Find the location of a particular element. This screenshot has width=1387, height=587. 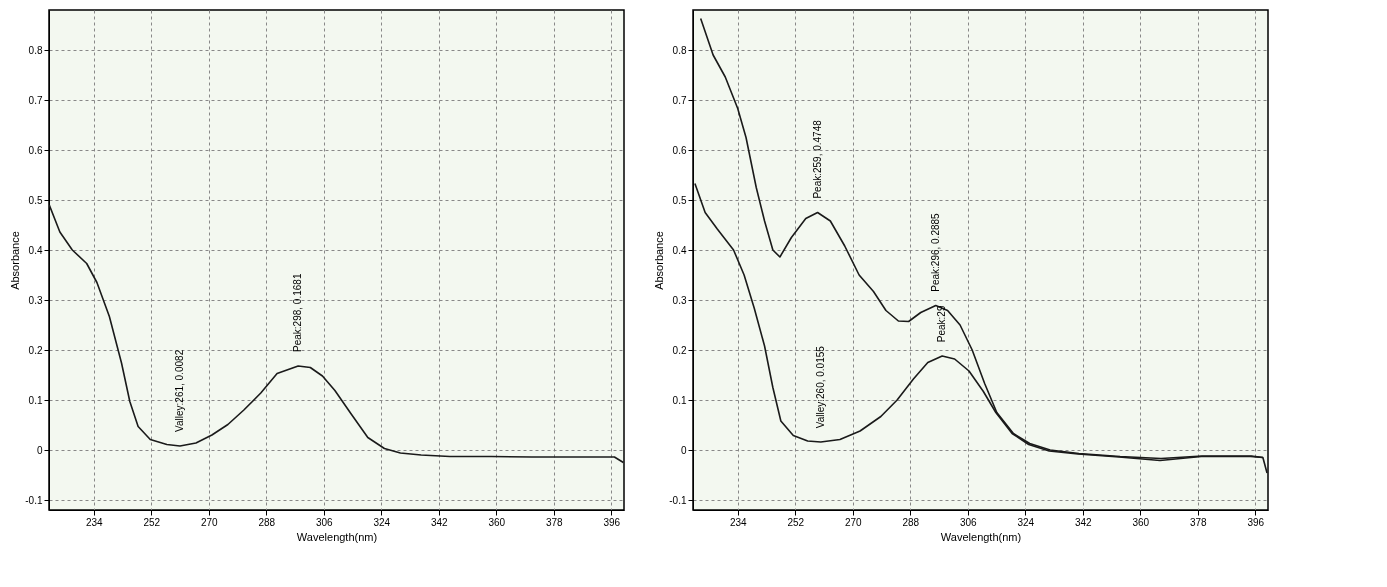

annotation: Valley:260, 0.0155 is located at coordinates (820, 387).